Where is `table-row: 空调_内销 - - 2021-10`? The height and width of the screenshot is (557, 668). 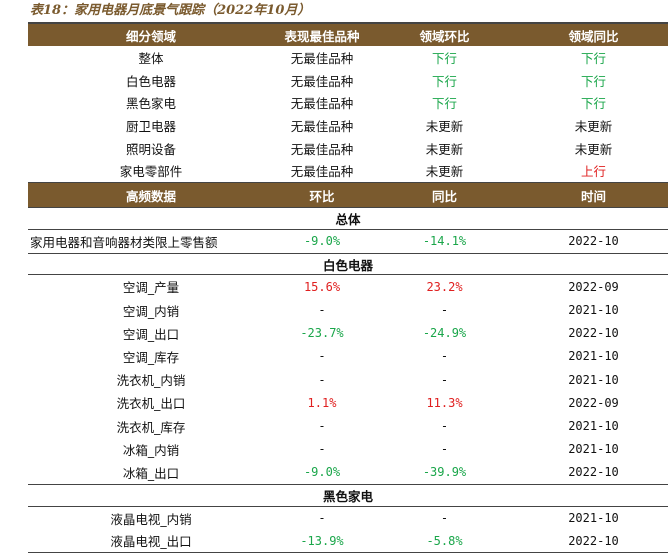 table-row: 空调_内销 - - 2021-10 is located at coordinates (348, 310).